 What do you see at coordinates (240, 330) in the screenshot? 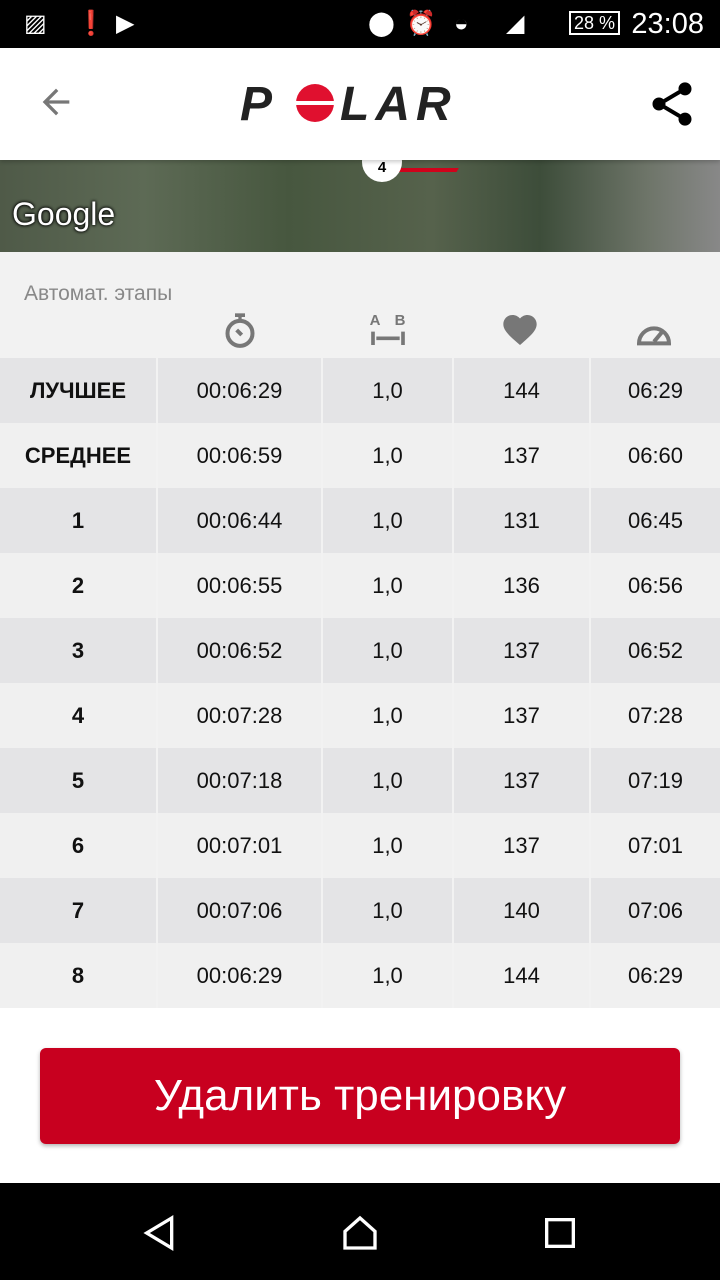
I see `stopwatch-icon` at bounding box center [240, 330].